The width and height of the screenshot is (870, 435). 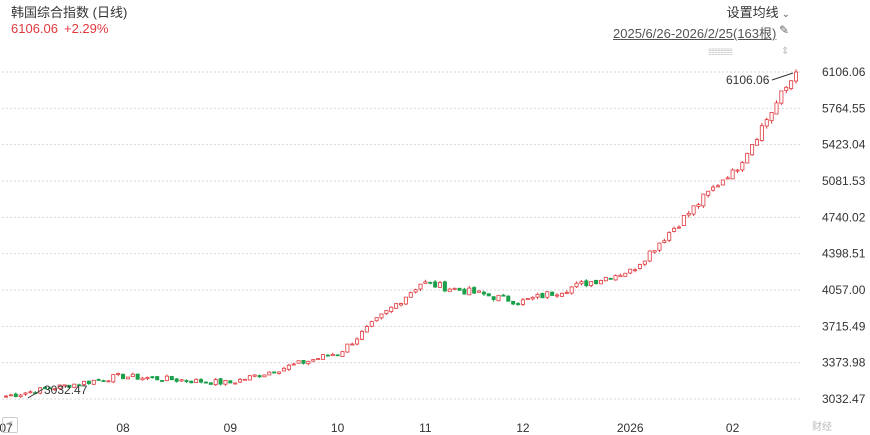 What do you see at coordinates (748, 80) in the screenshot?
I see `max-annotation: 6106.06` at bounding box center [748, 80].